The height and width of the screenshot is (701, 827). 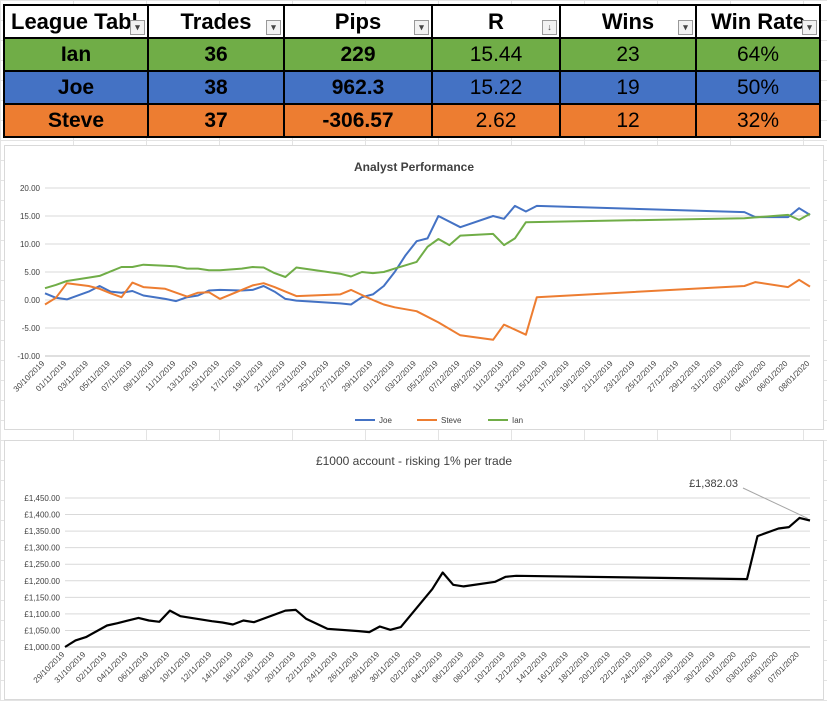 I want to click on legend-item-steve: Steve, so click(x=439, y=420).